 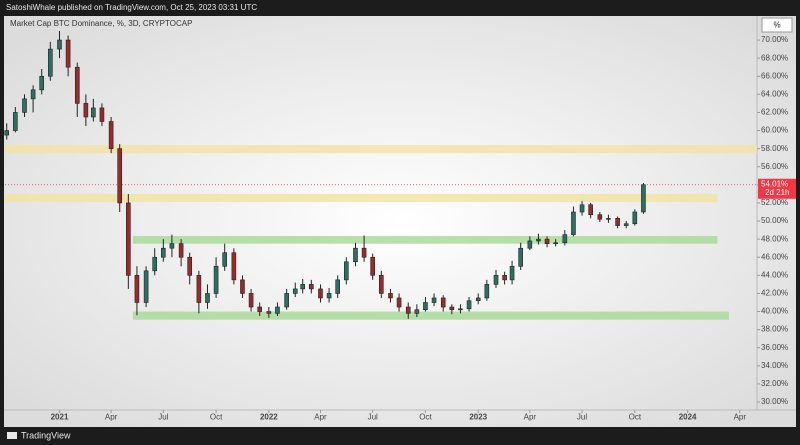 I want to click on x-tick-label: 2021, so click(x=60, y=417).